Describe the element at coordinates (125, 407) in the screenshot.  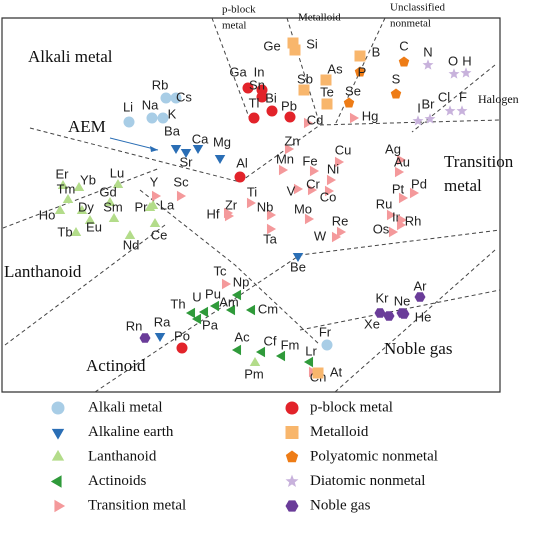
I see `legend-label: Alkali metal` at that location.